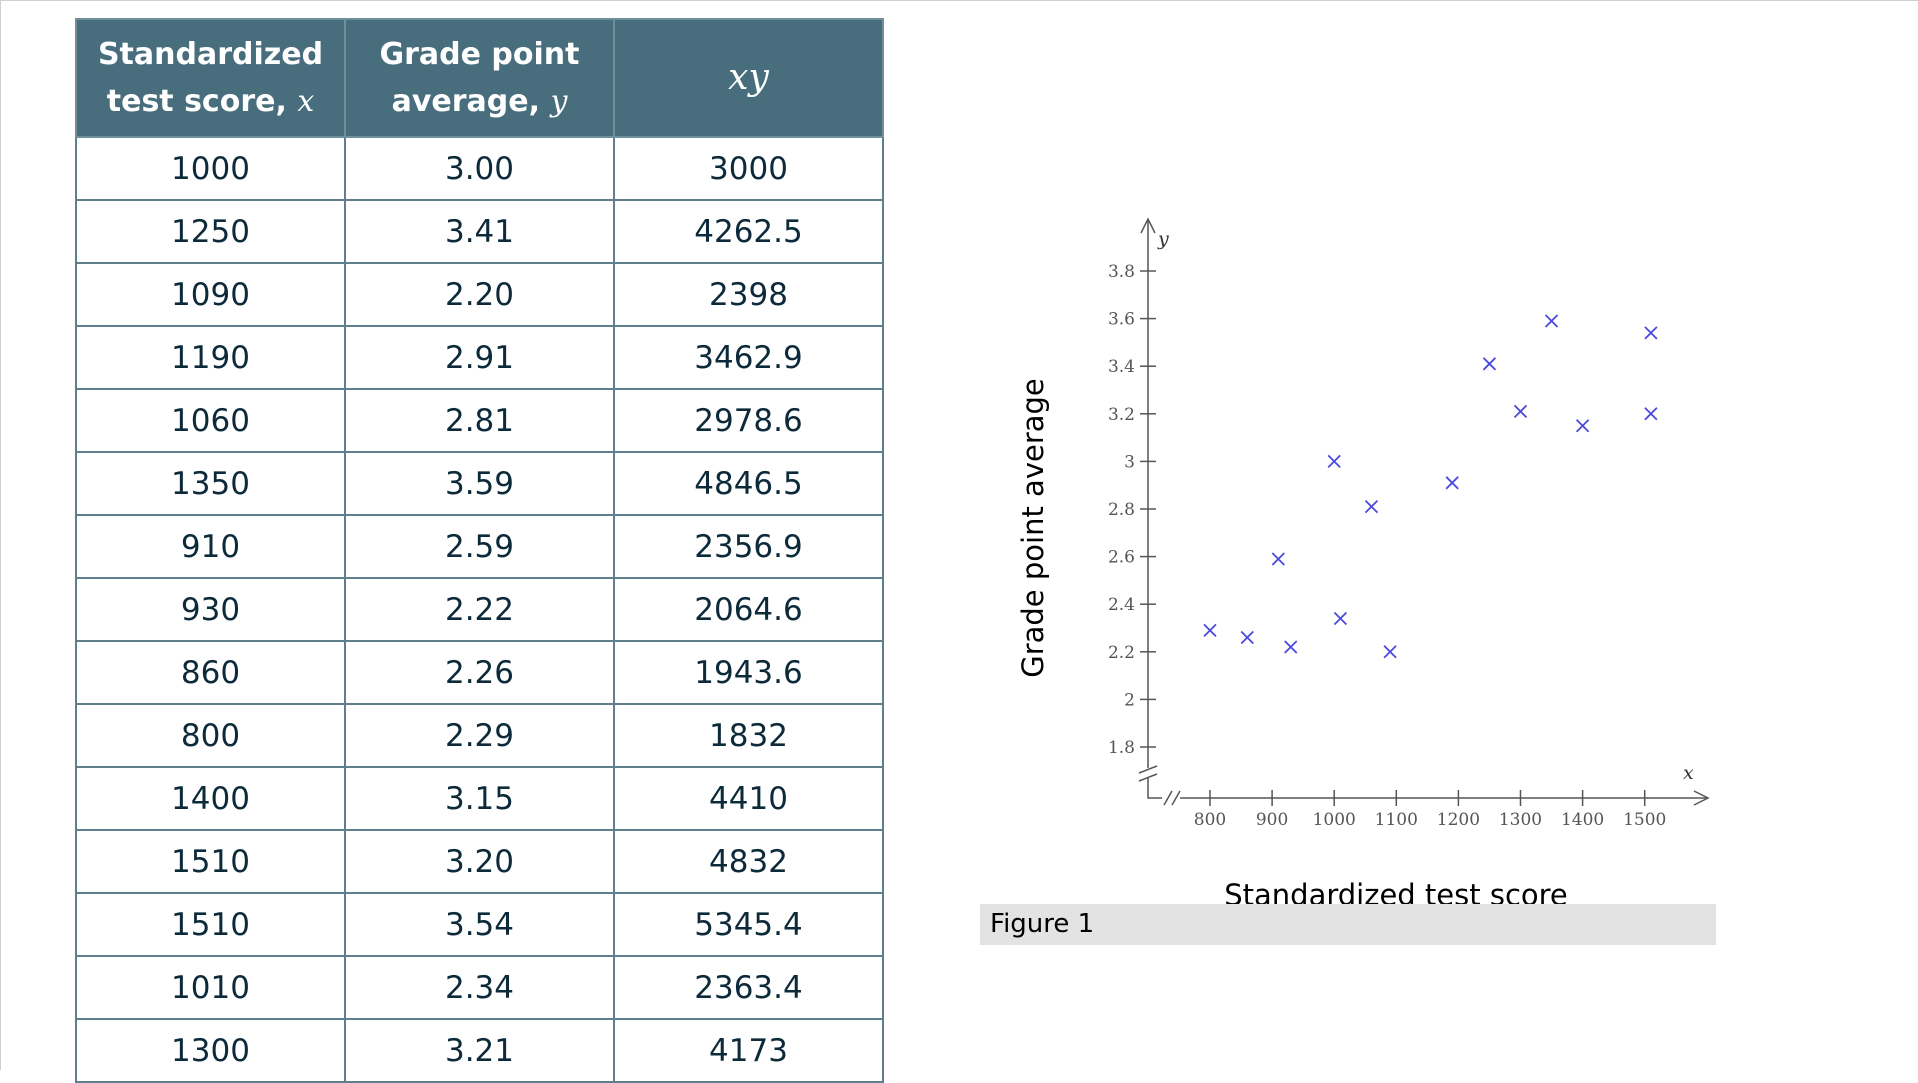  I want to click on cell-xy: 2356.9, so click(748, 546).